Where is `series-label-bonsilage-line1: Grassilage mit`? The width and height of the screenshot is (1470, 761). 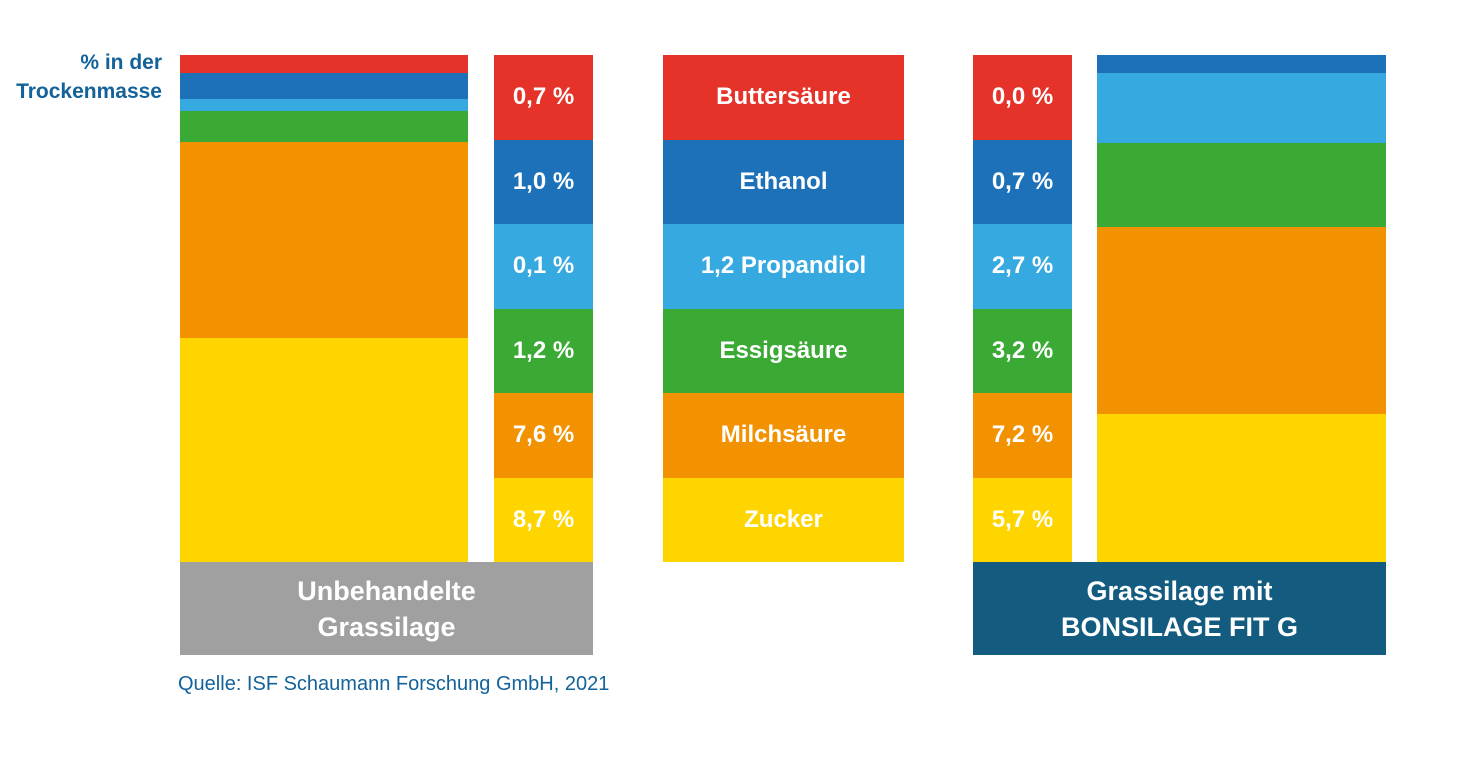
series-label-bonsilage-line1: Grassilage mit is located at coordinates (1179, 590).